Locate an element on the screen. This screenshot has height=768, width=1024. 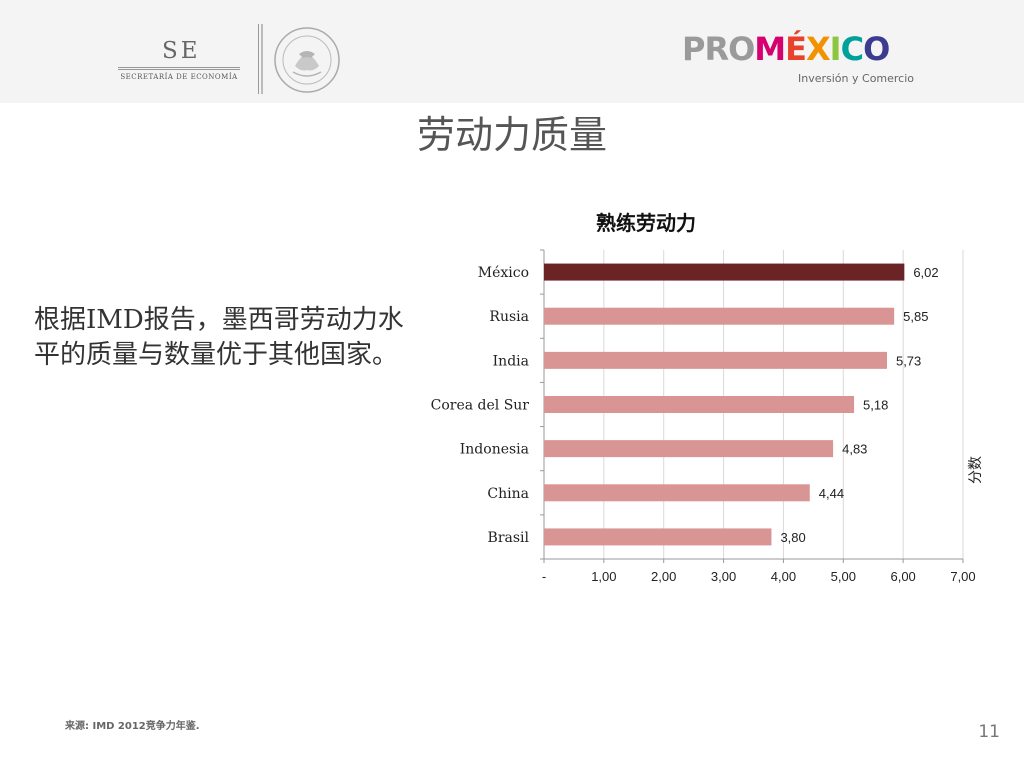
se-logo-rule-lower is located at coordinates (179, 69).